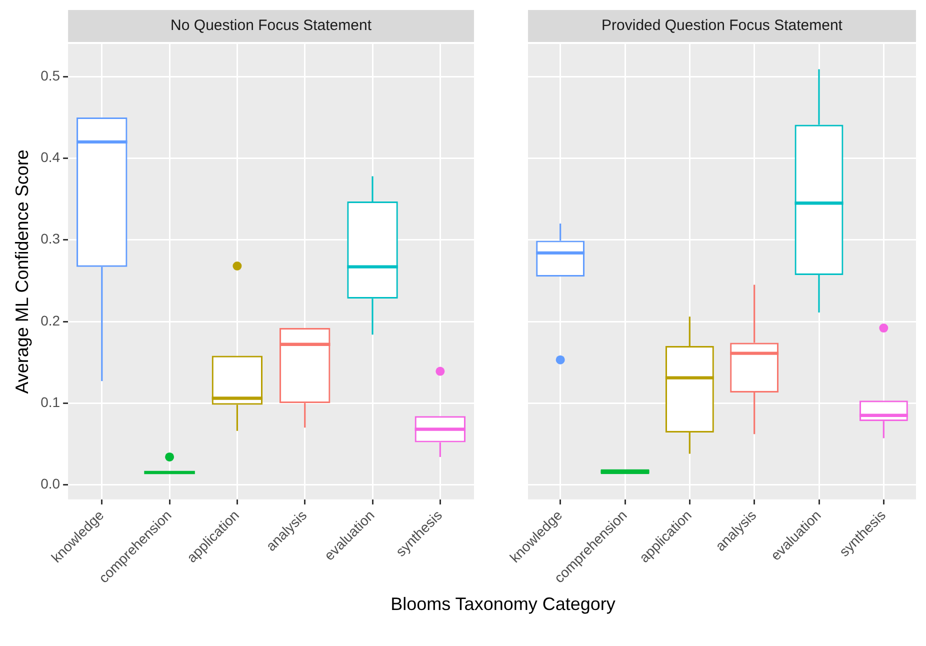 The width and height of the screenshot is (926, 646). What do you see at coordinates (723, 25) in the screenshot?
I see `chart-title: Provided Question Focus Statement` at bounding box center [723, 25].